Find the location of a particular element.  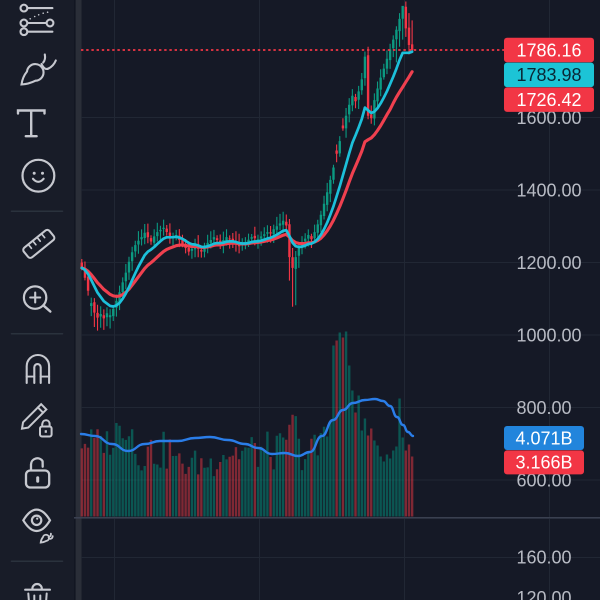

svg-text: 1600.00 is located at coordinates (549, 118).